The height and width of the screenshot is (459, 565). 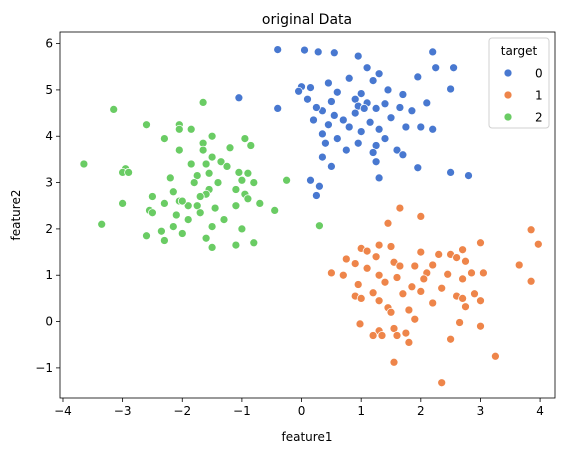 I want to click on y-tick-label: 0, so click(x=49, y=322).